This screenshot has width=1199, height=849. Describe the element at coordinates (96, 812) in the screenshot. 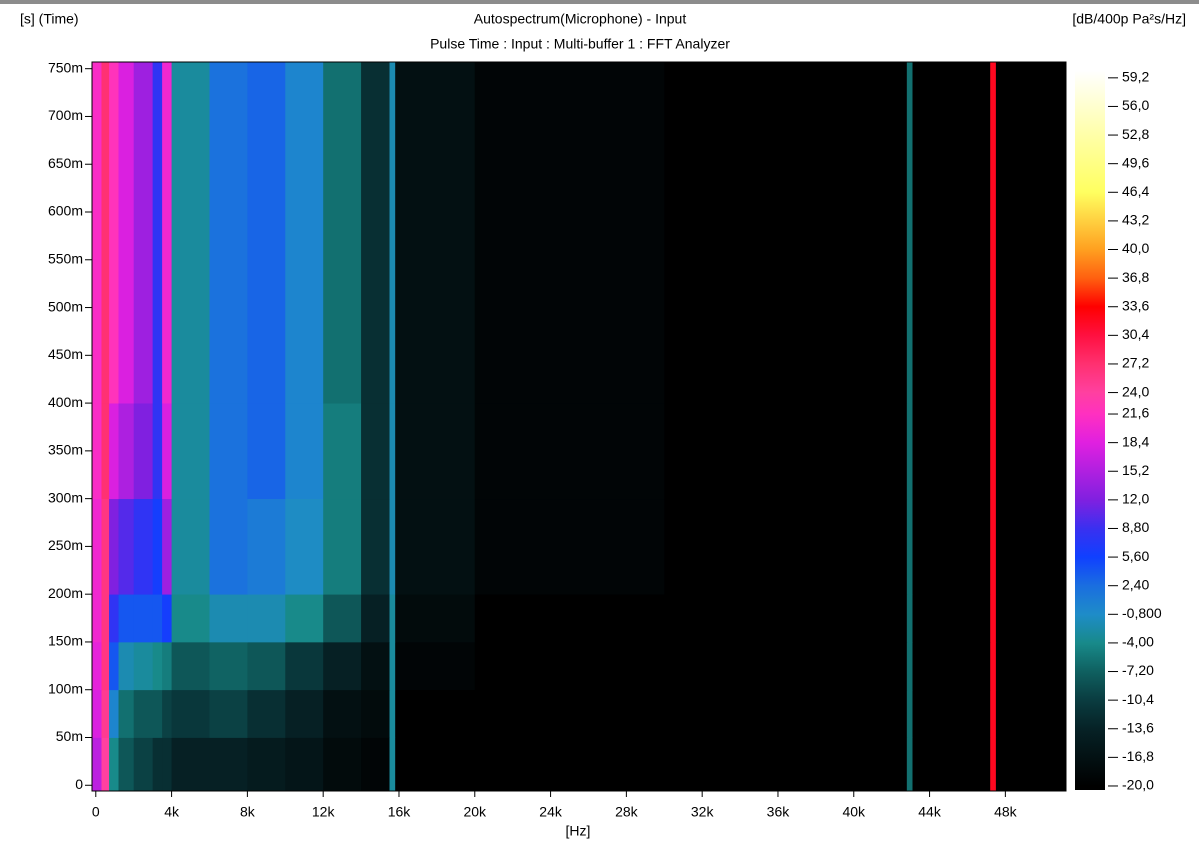

I see `x-tick-label: 0` at that location.